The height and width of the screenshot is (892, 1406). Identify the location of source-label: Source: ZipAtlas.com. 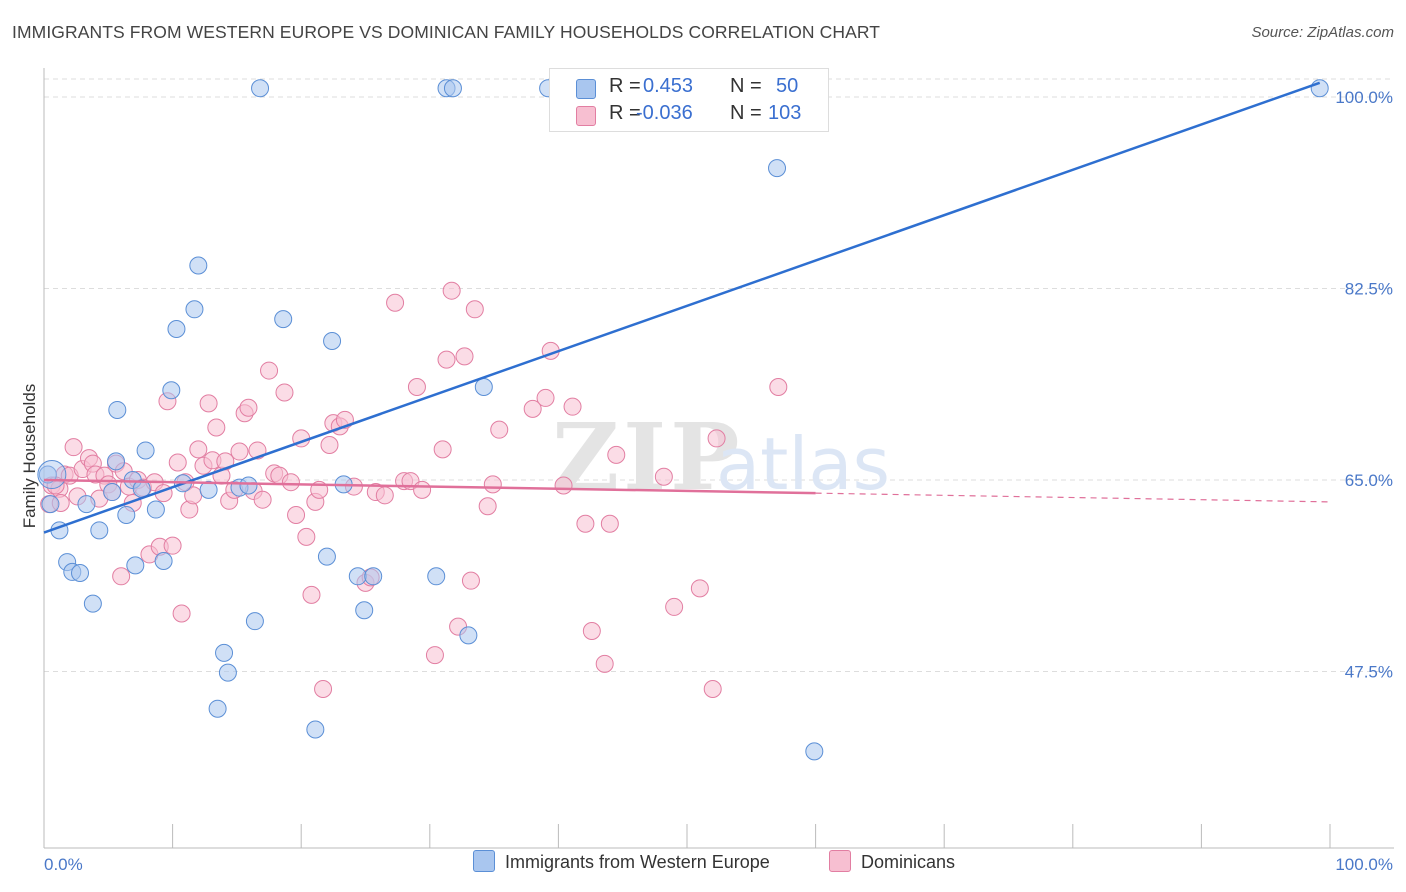
(1322, 32).